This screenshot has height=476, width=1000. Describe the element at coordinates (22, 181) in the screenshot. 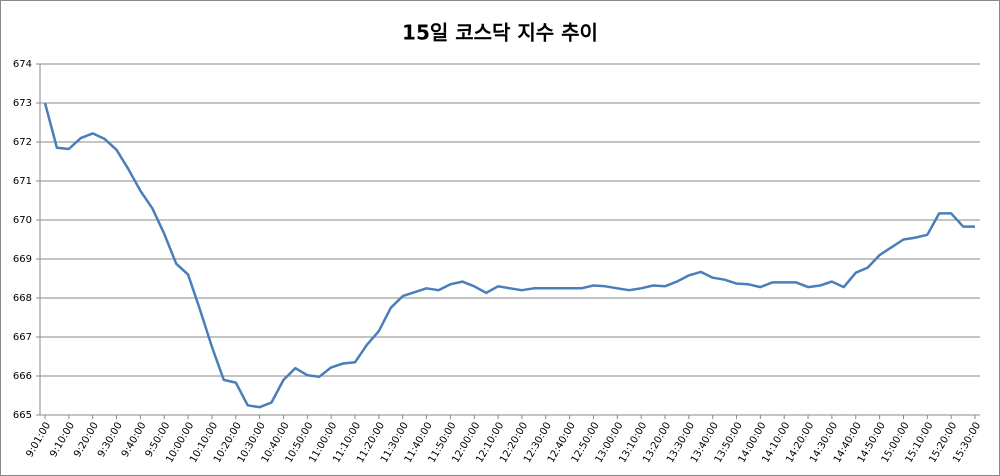

I see `y-tick-label: 671` at that location.